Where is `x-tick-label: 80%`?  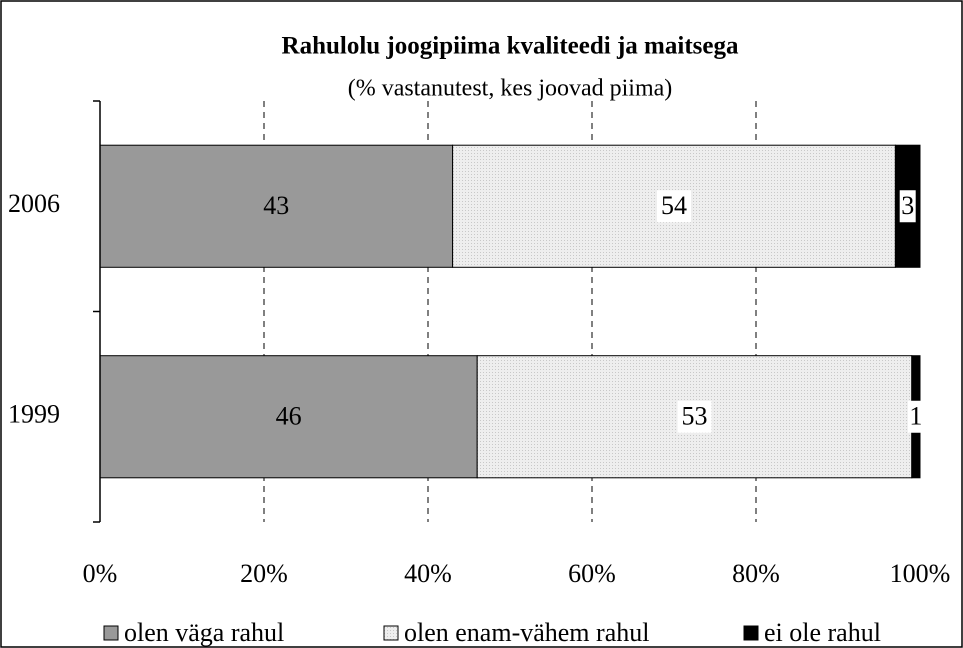
x-tick-label: 80% is located at coordinates (756, 573).